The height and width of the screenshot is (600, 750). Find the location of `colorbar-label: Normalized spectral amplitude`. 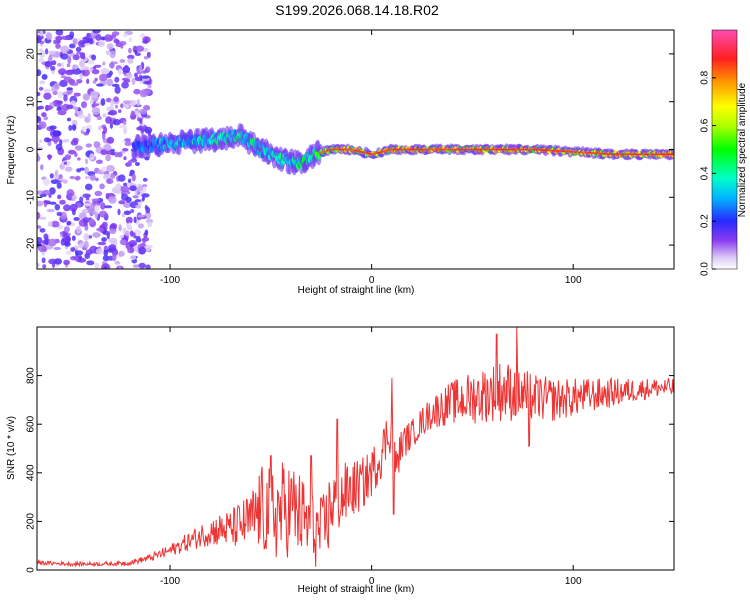

colorbar-label: Normalized spectral amplitude is located at coordinates (742, 149).